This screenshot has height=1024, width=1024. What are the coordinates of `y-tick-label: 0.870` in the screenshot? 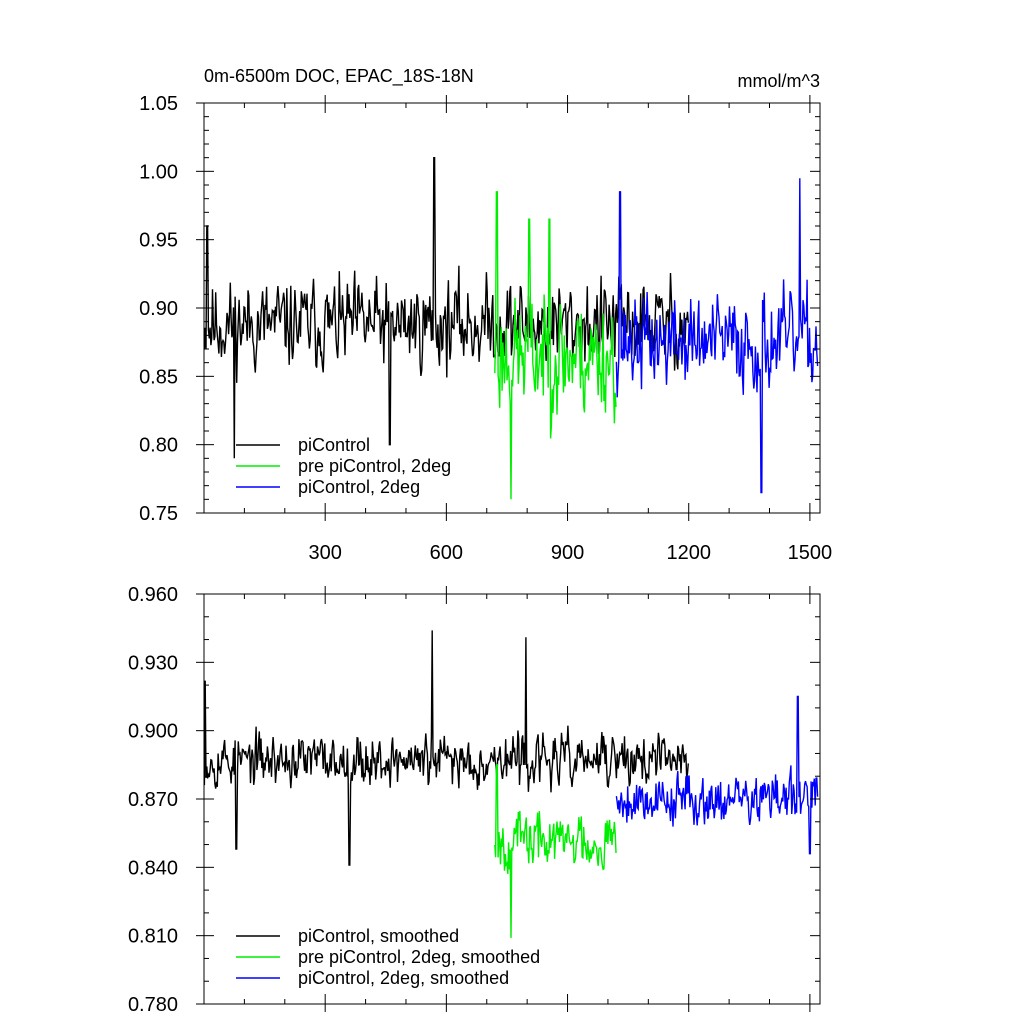 It's located at (153, 800).